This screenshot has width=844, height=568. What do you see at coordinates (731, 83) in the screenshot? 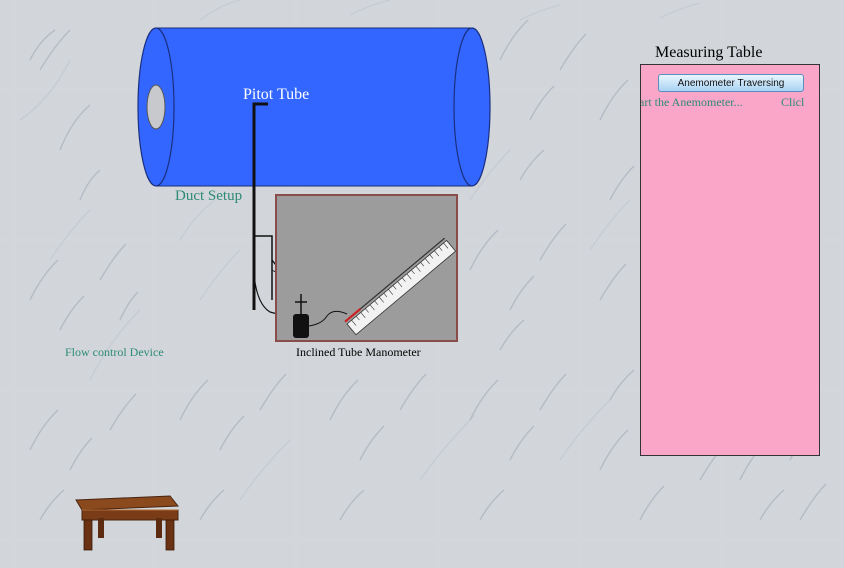
I see `anemometer-traversing-button: Anemometer Traversing` at bounding box center [731, 83].